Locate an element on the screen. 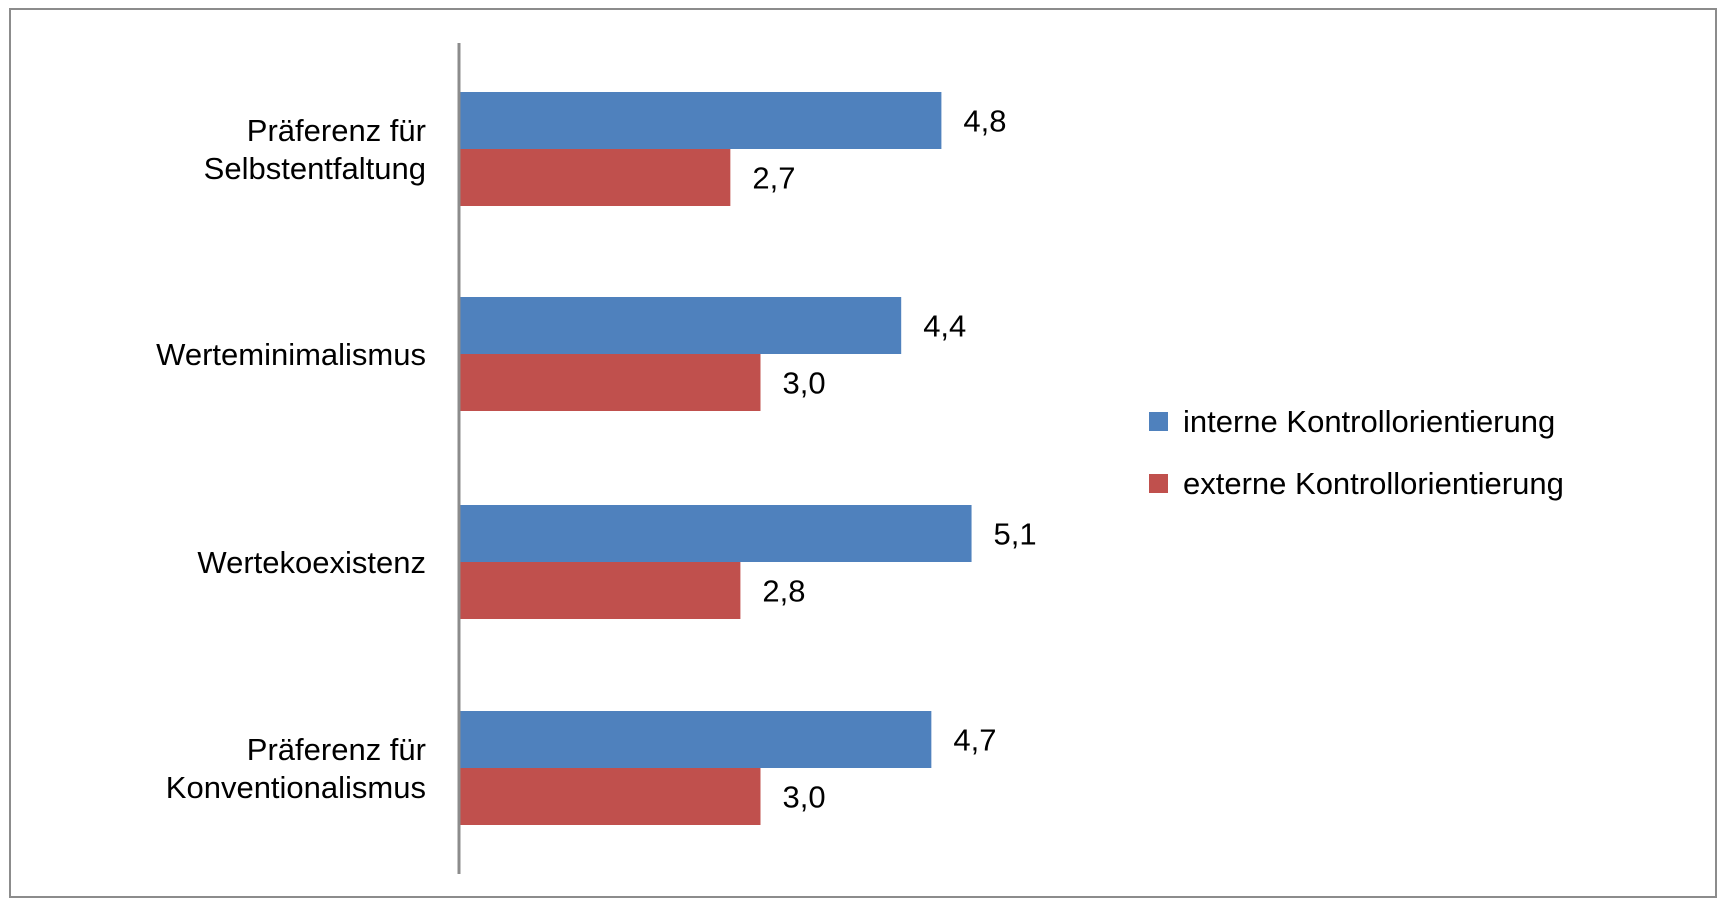 The height and width of the screenshot is (911, 1726). category-label: Wertekoexistenz is located at coordinates (311, 562).